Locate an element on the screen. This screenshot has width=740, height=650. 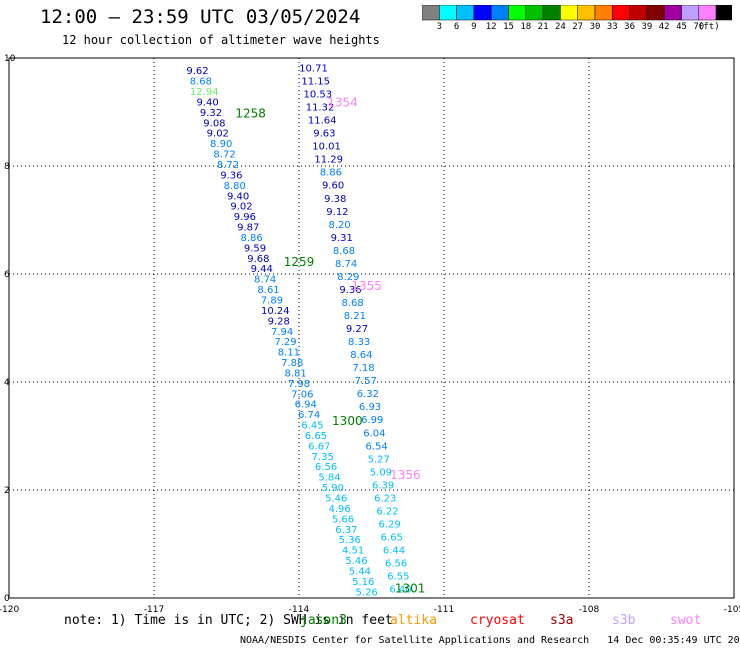
satellite-label-s3b: s3b is located at coordinates (624, 620).